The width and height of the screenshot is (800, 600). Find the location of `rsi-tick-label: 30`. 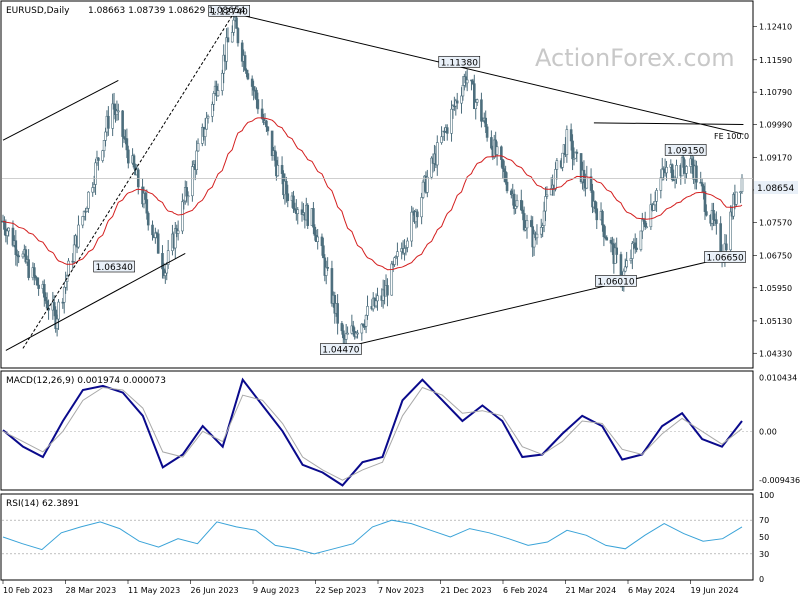

rsi-tick-label: 30 is located at coordinates (764, 554).